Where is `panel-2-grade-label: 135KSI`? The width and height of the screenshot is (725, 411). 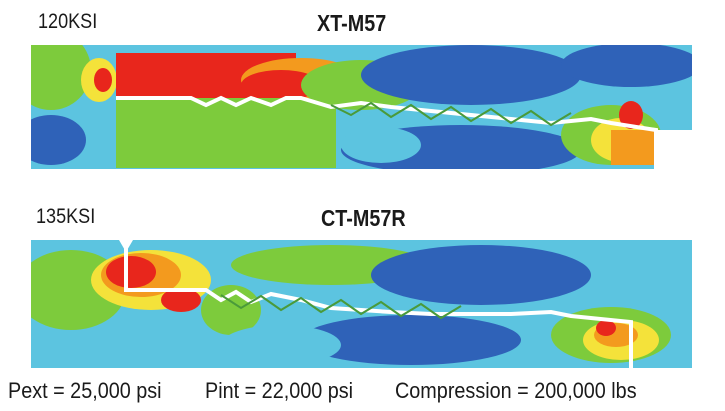 panel-2-grade-label: 135KSI is located at coordinates (66, 216).